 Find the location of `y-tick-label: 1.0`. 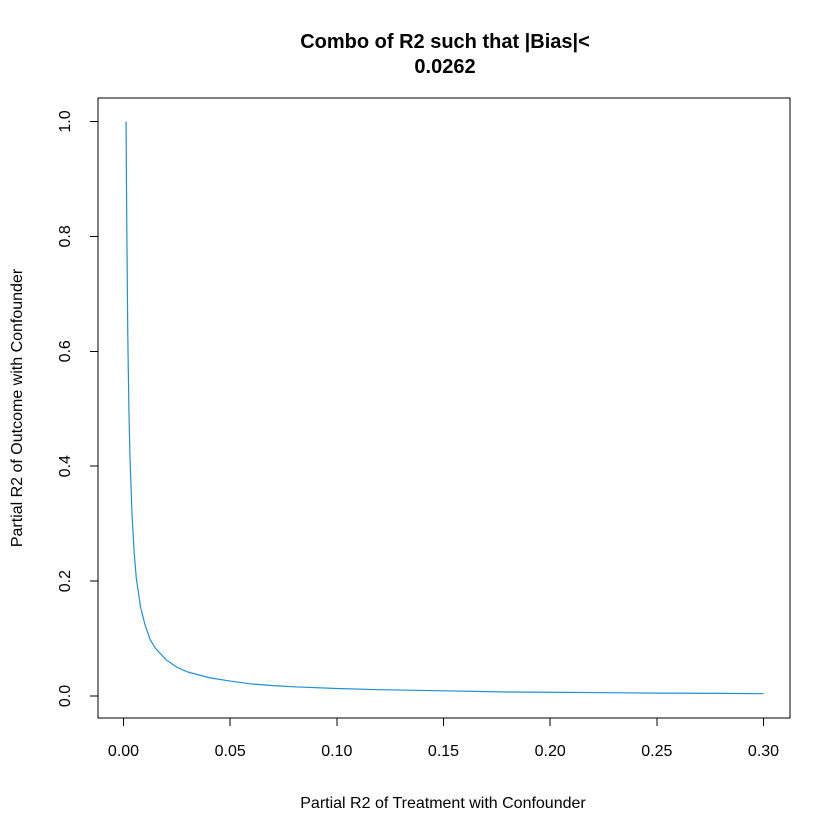

y-tick-label: 1.0 is located at coordinates (65, 121).